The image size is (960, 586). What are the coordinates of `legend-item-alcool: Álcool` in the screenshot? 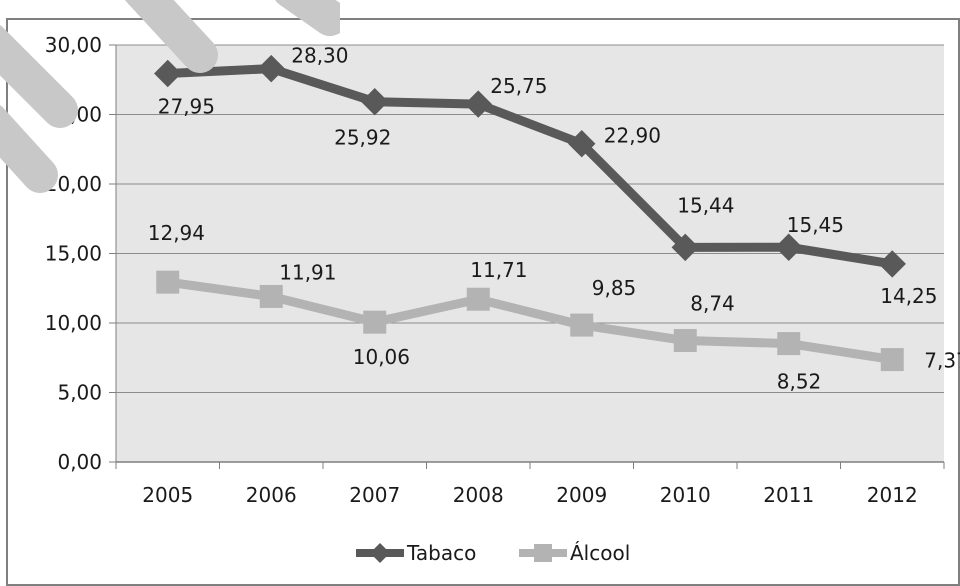 It's located at (574, 553).